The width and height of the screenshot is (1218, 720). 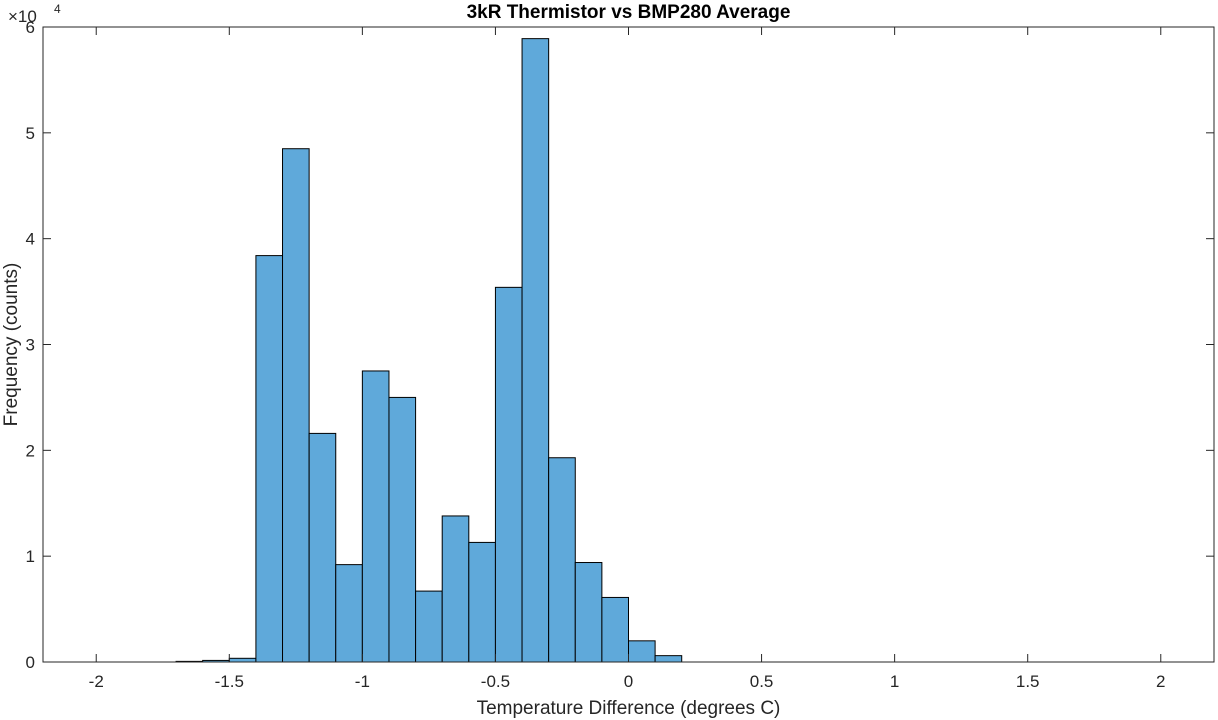 I want to click on x-tick-label: -1.5, so click(x=229, y=681).